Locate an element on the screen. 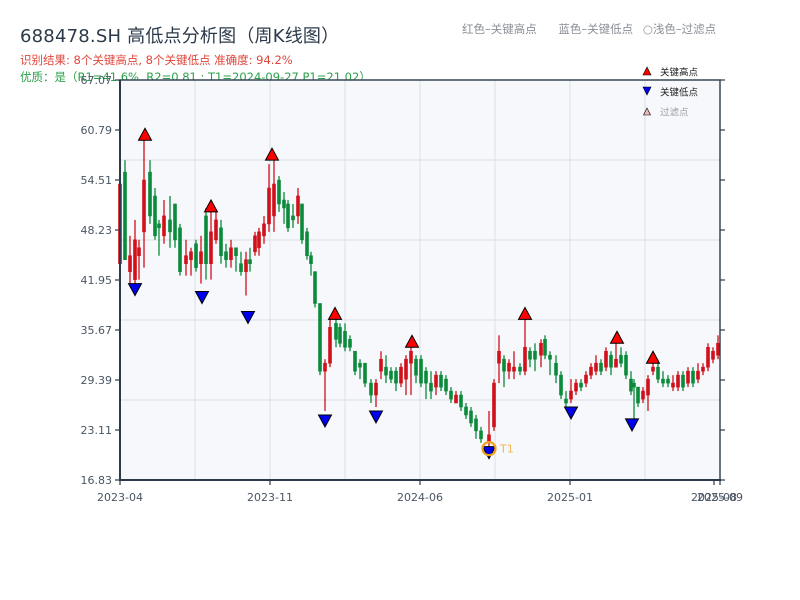 The width and height of the screenshot is (800, 600). y-tick-label: 60.79 is located at coordinates (97, 130).